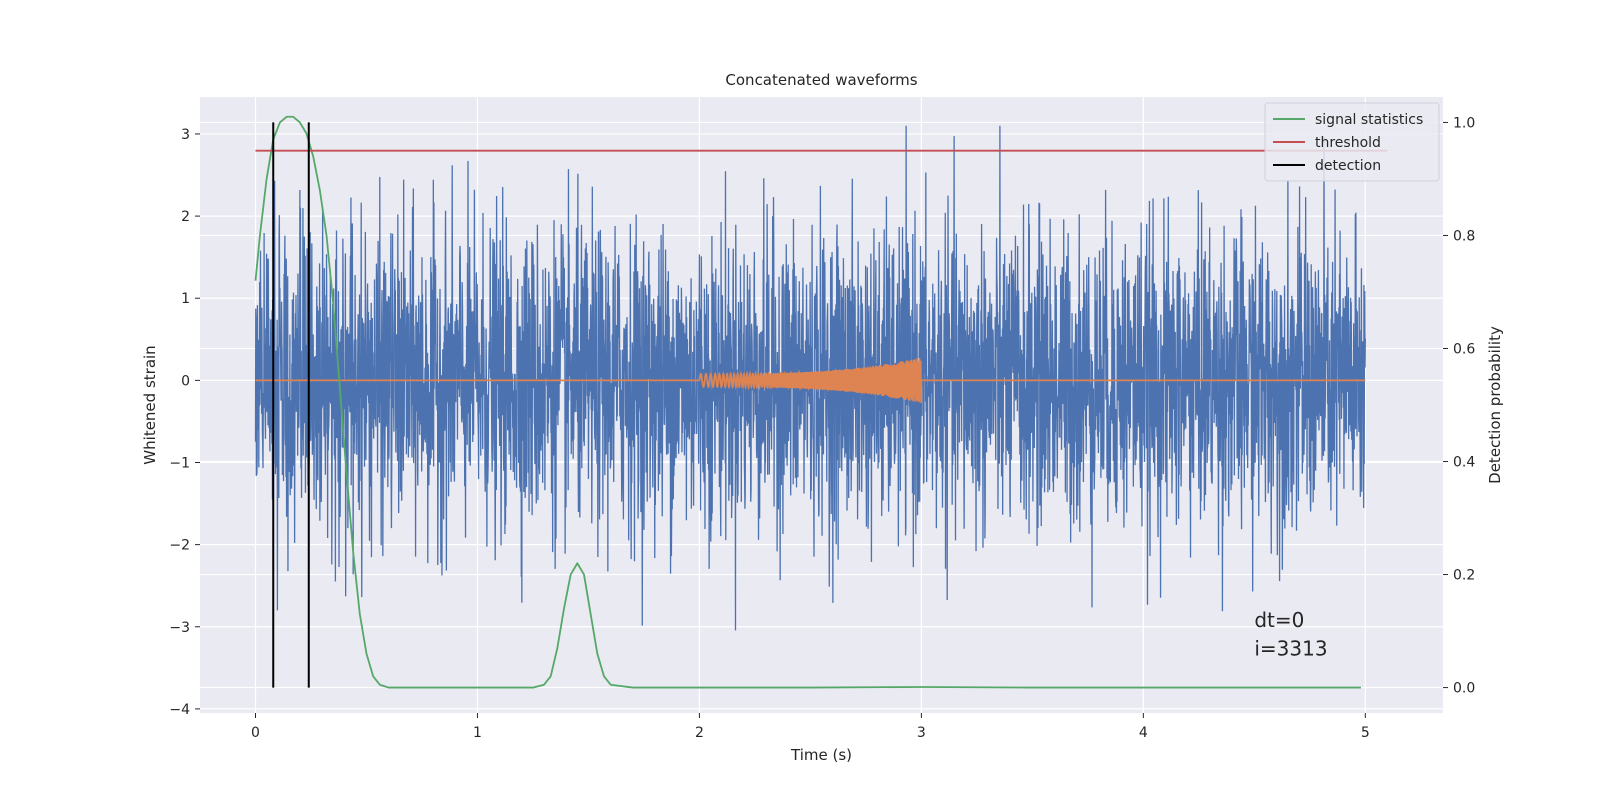  Describe the element at coordinates (255, 733) in the screenshot. I see `x-tick-label: 0` at that location.